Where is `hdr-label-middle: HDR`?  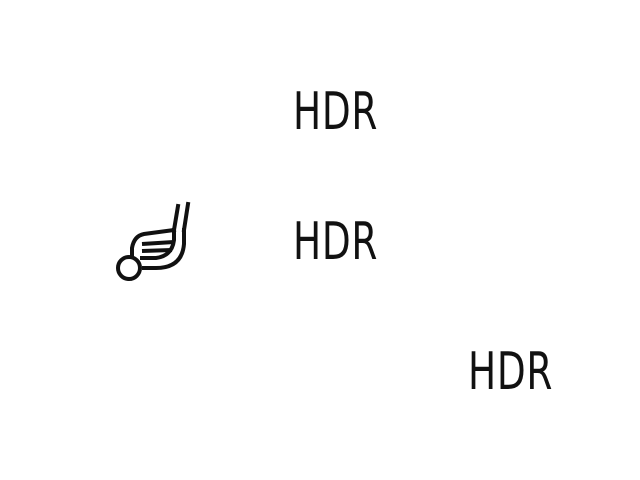
hdr-label-middle: HDR is located at coordinates (336, 242).